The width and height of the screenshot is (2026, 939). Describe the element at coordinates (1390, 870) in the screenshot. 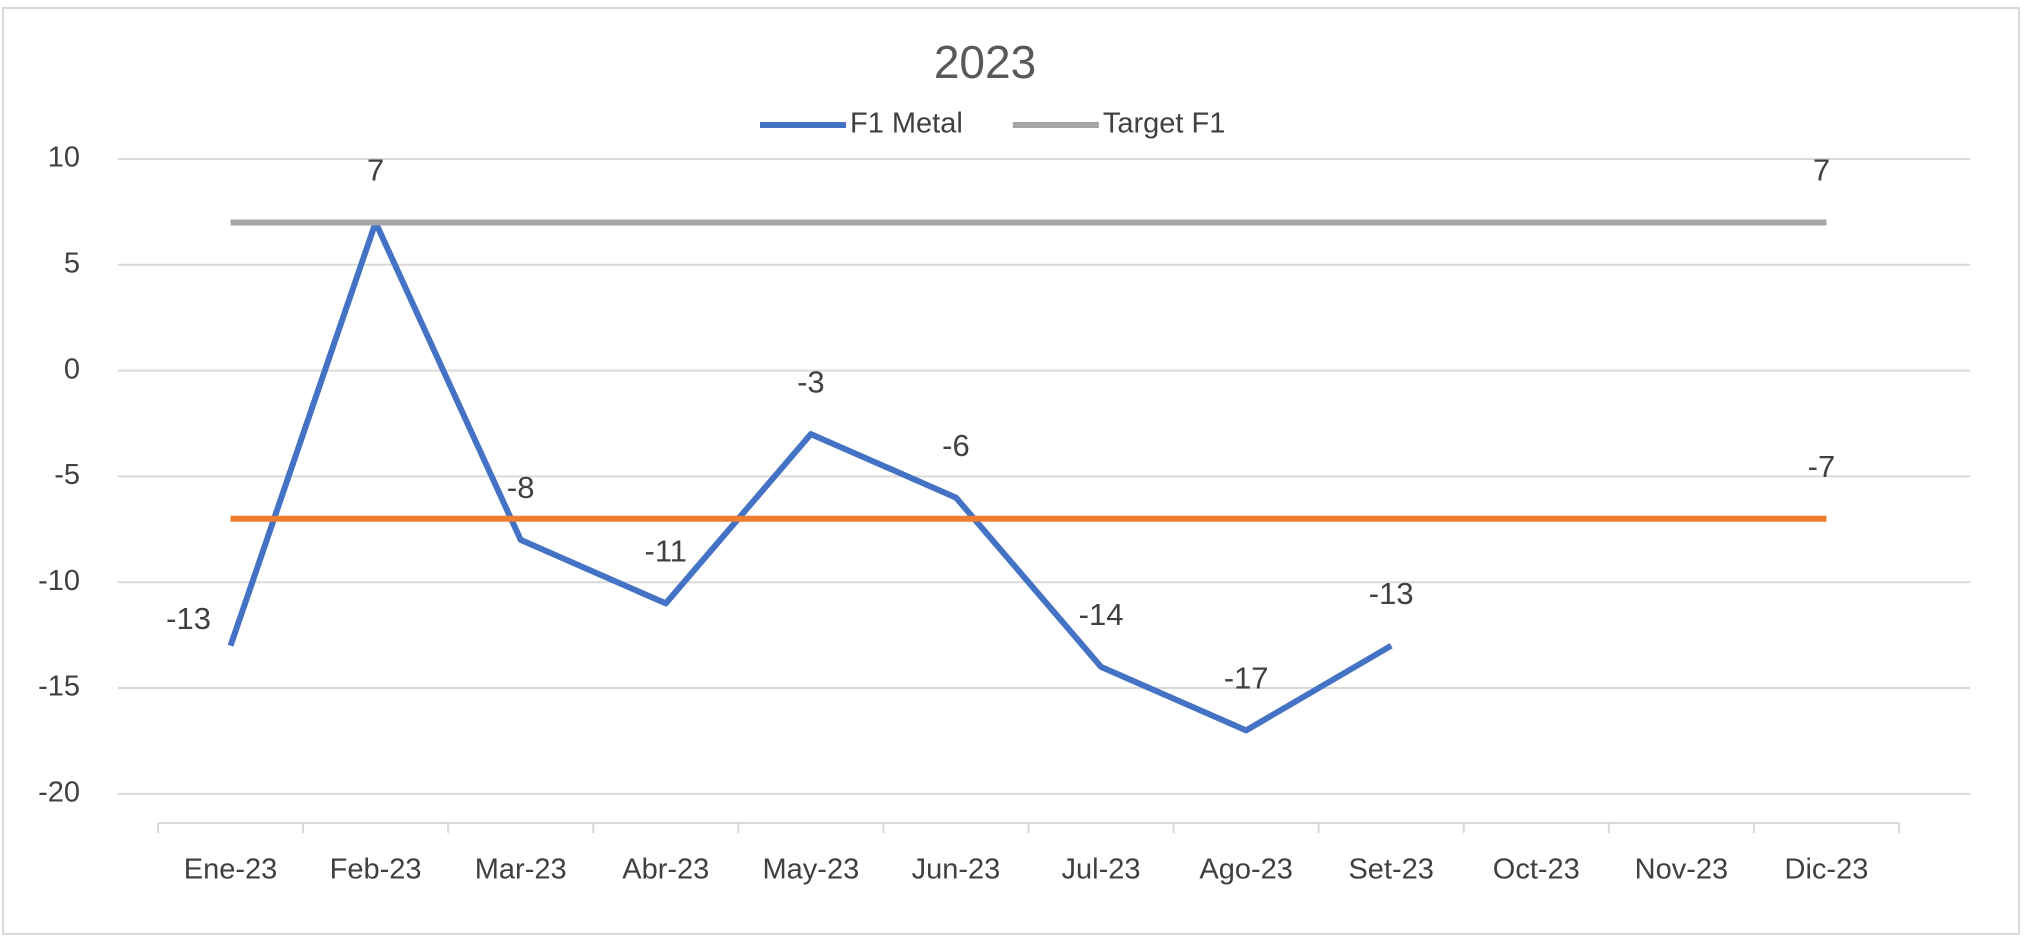

I see `x-tick-label: Set-23` at that location.